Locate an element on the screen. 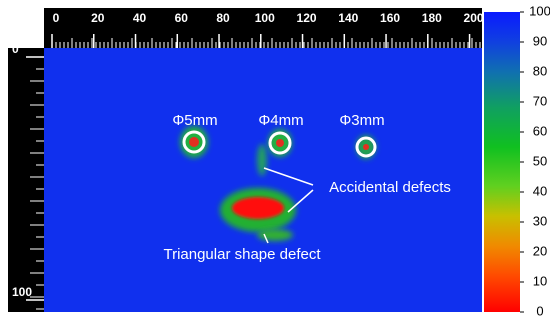  x-tick-label: 120 is located at coordinates (307, 18).